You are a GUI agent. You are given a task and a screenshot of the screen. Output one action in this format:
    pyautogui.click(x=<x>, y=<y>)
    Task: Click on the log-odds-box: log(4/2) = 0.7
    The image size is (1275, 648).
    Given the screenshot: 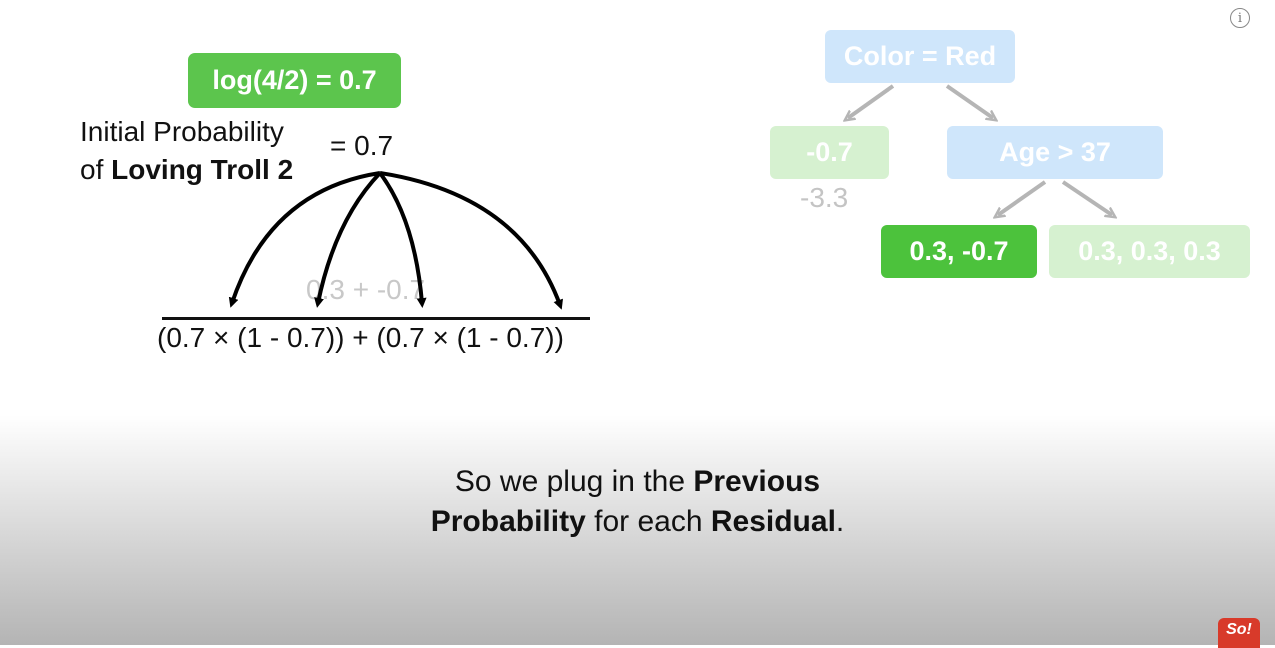 What is the action you would take?
    pyautogui.click(x=294, y=80)
    